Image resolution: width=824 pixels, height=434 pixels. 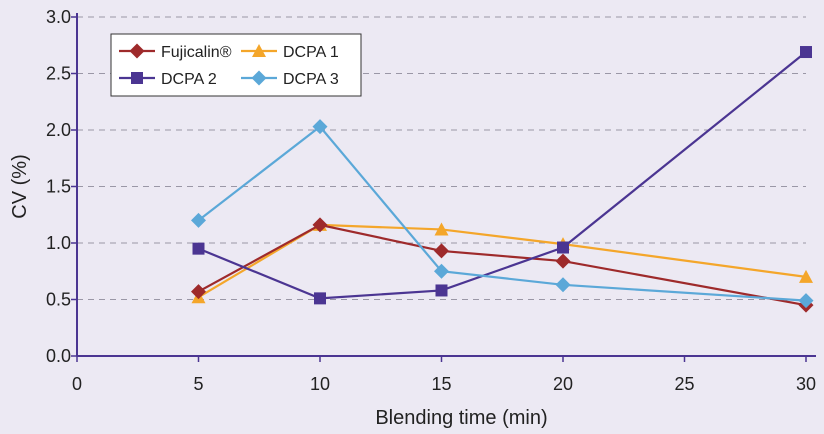 What do you see at coordinates (196, 52) in the screenshot?
I see `legend-label-0: Fujicalin®` at bounding box center [196, 52].